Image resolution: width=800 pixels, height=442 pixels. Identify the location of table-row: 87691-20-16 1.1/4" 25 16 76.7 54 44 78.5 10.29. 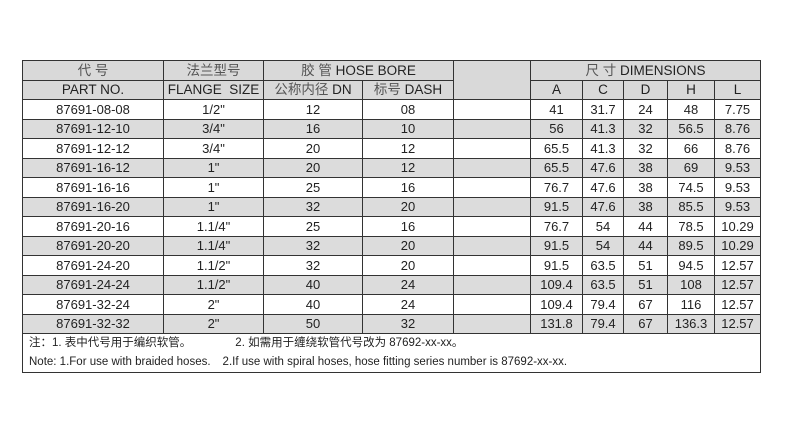
(392, 226).